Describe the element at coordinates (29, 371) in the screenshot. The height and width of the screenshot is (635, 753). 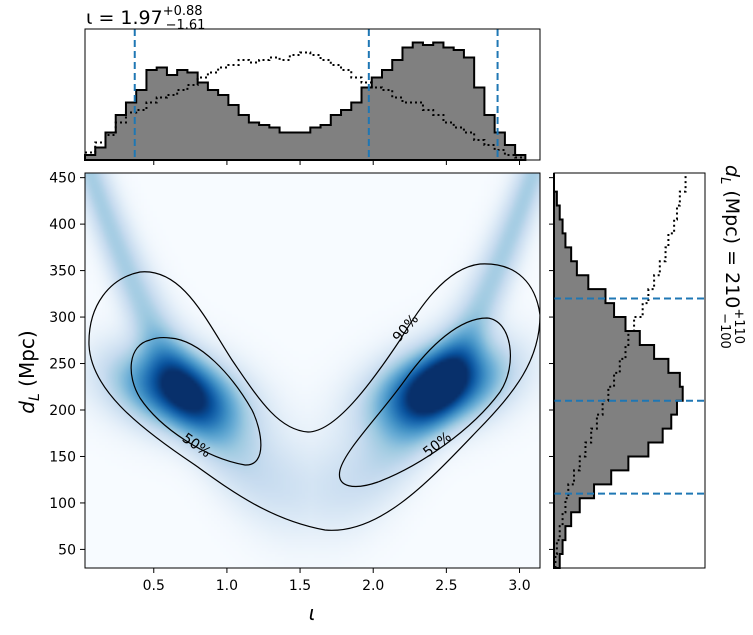
I see `y-axis-label: dL (Mpc)` at that location.